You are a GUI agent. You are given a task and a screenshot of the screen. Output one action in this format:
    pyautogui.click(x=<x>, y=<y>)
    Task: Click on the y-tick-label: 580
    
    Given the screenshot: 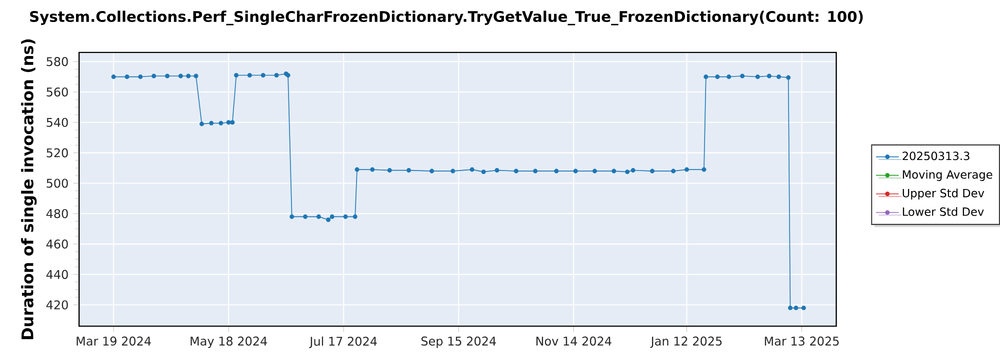 What is the action you would take?
    pyautogui.click(x=57, y=61)
    